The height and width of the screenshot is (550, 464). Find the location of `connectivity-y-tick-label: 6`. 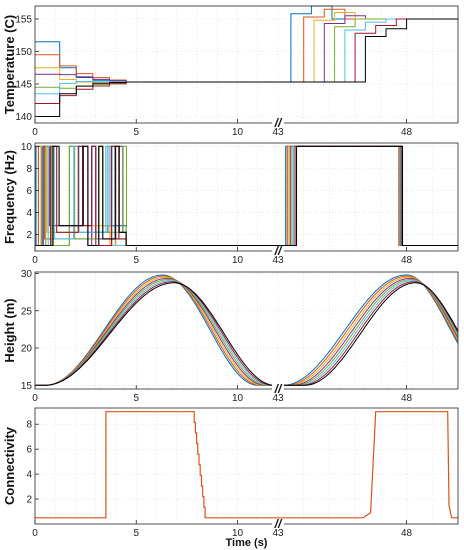

connectivity-y-tick-label: 6 is located at coordinates (29, 450).